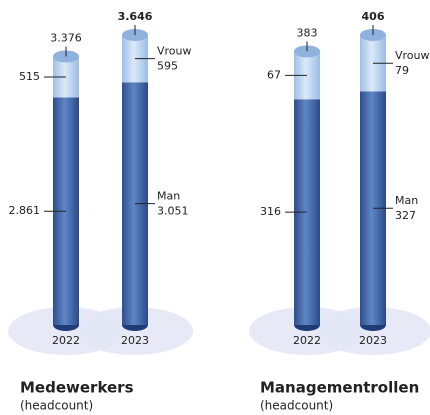 This screenshot has height=415, width=430. Describe the element at coordinates (339, 388) in the screenshot. I see `chart-title: Managementrollen` at that location.